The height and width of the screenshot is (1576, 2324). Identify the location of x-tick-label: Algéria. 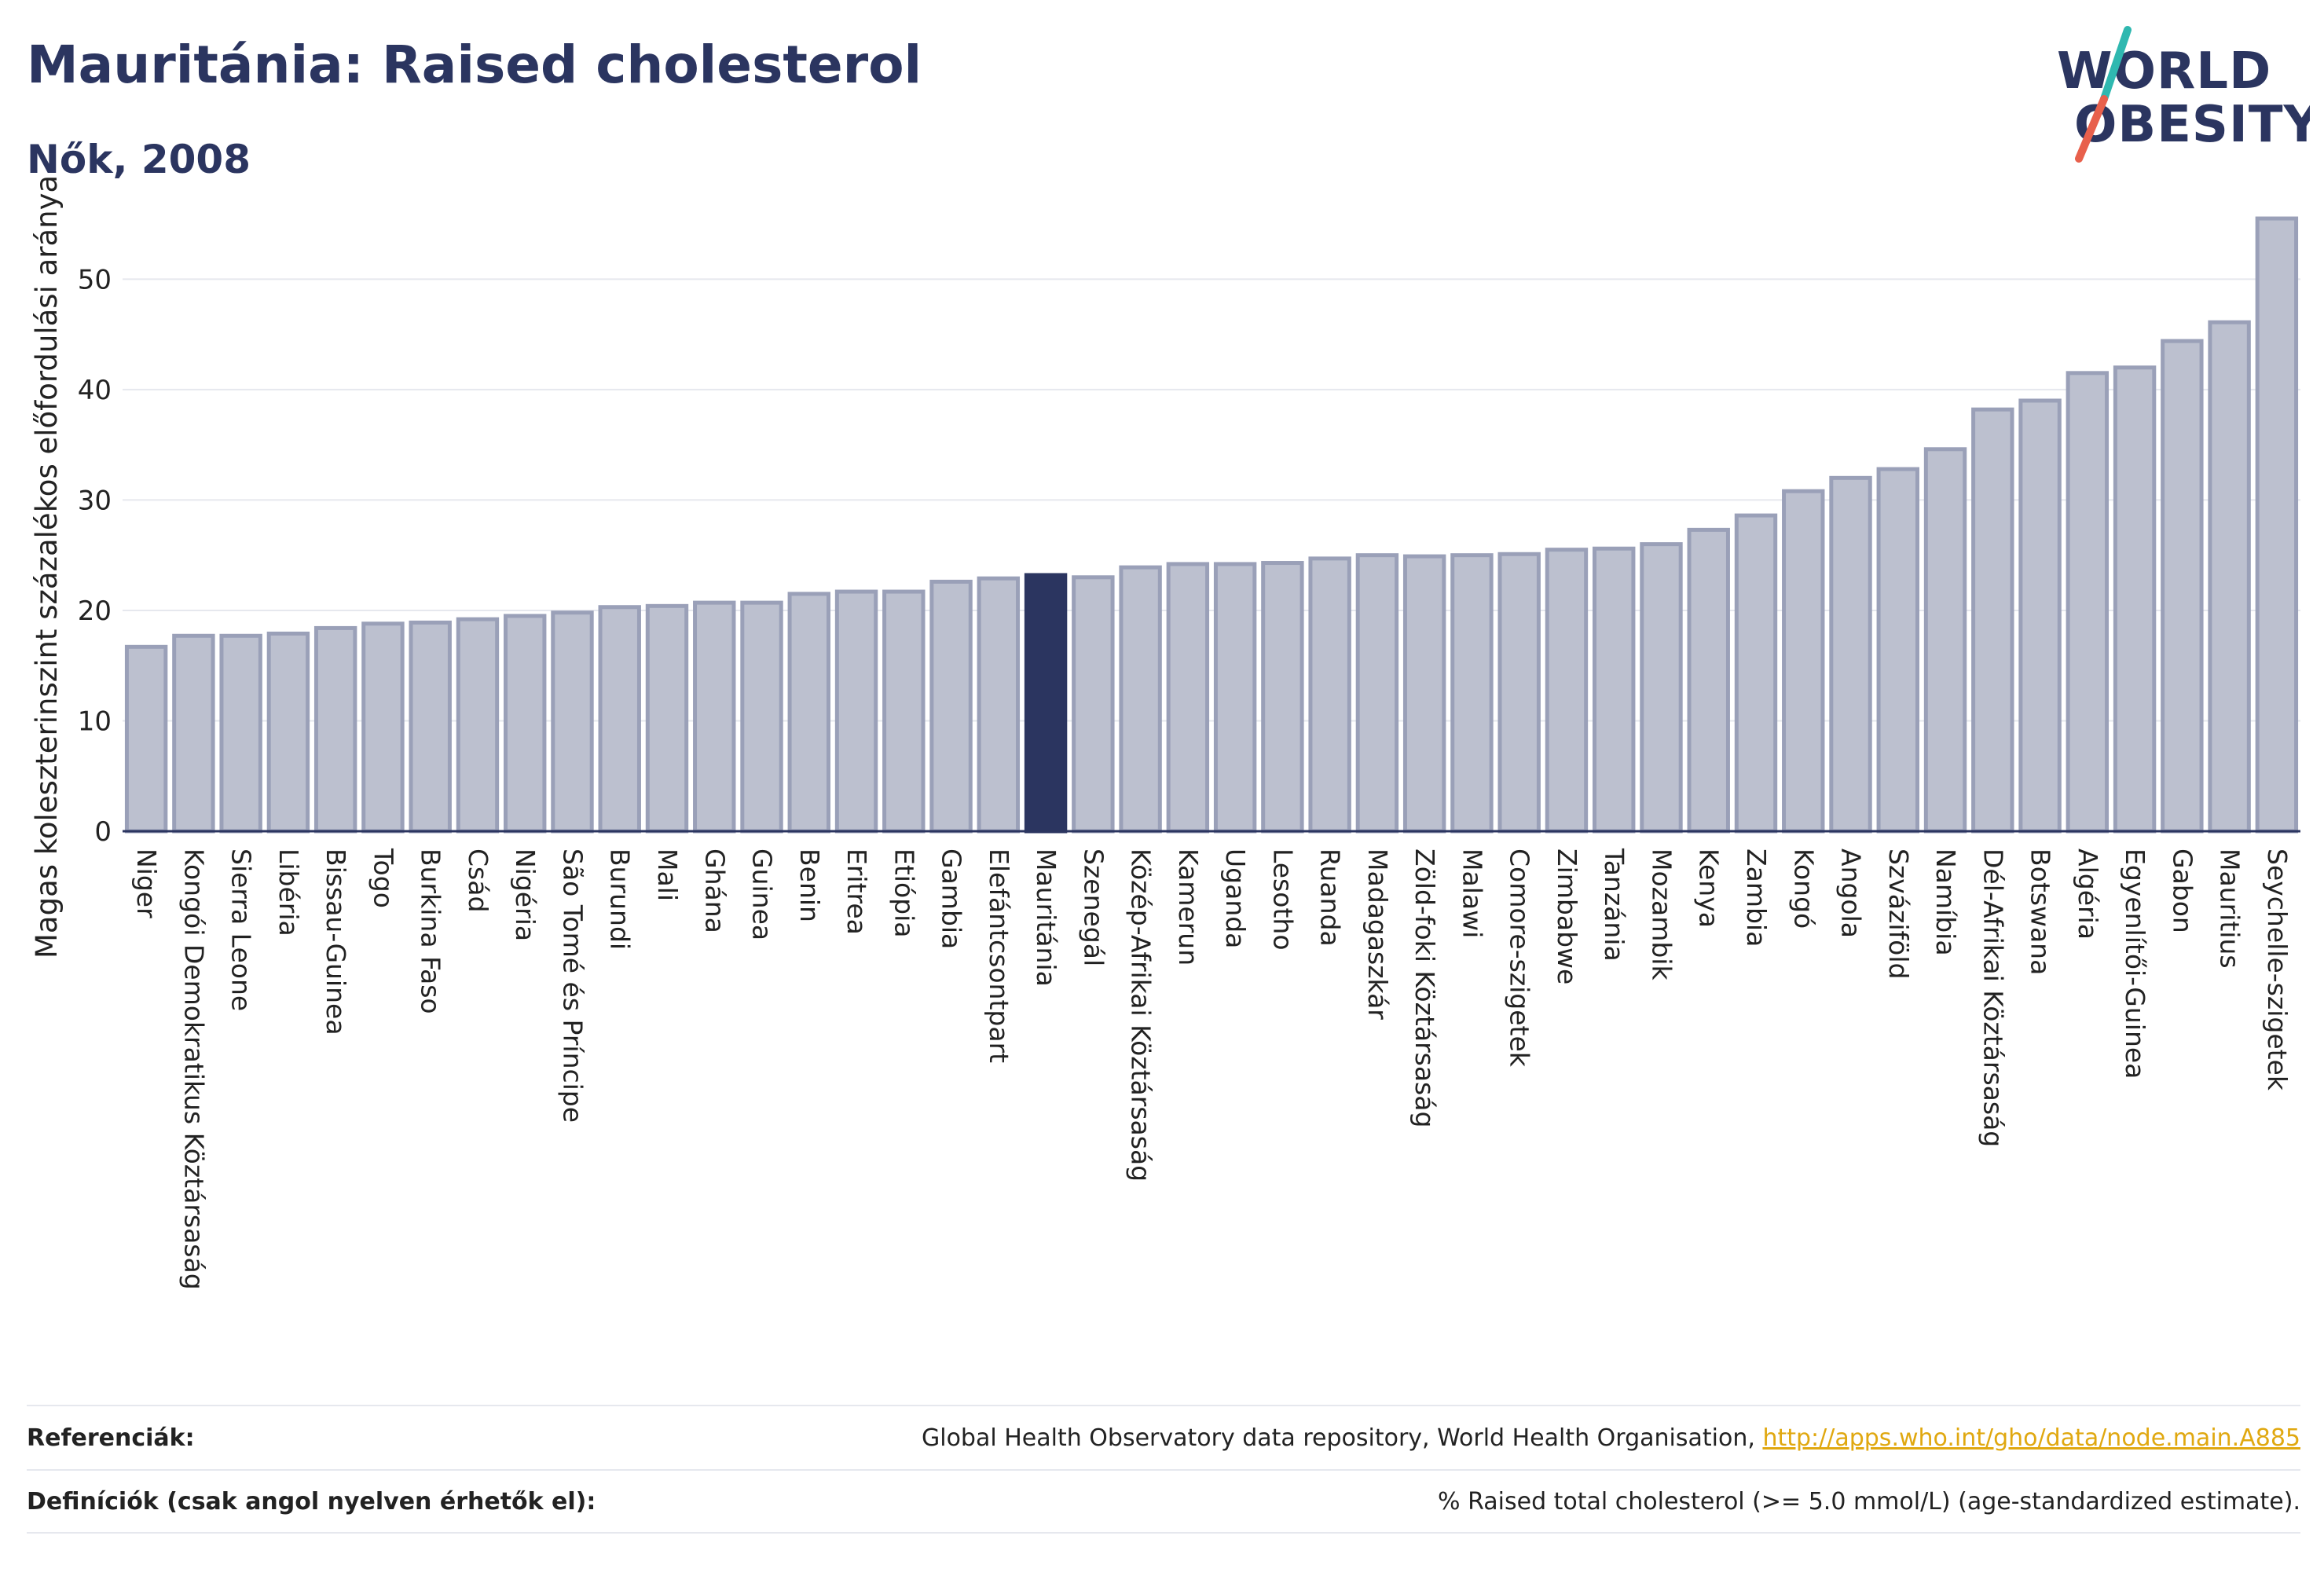
(2088, 894).